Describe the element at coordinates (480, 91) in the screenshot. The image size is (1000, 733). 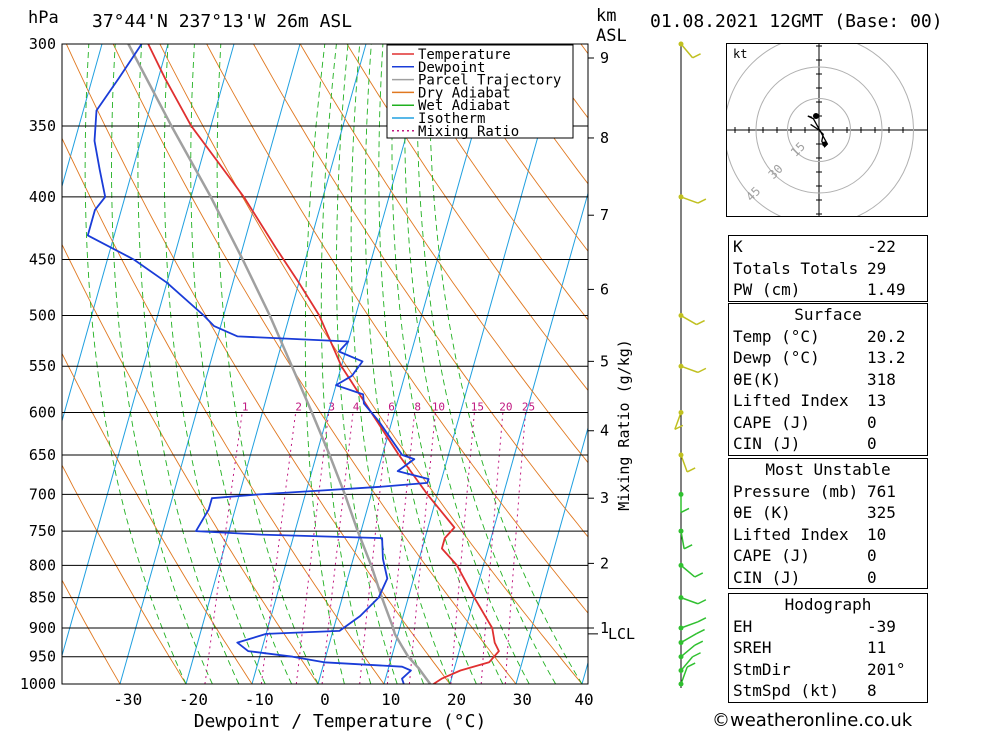
I see `legend-box` at that location.